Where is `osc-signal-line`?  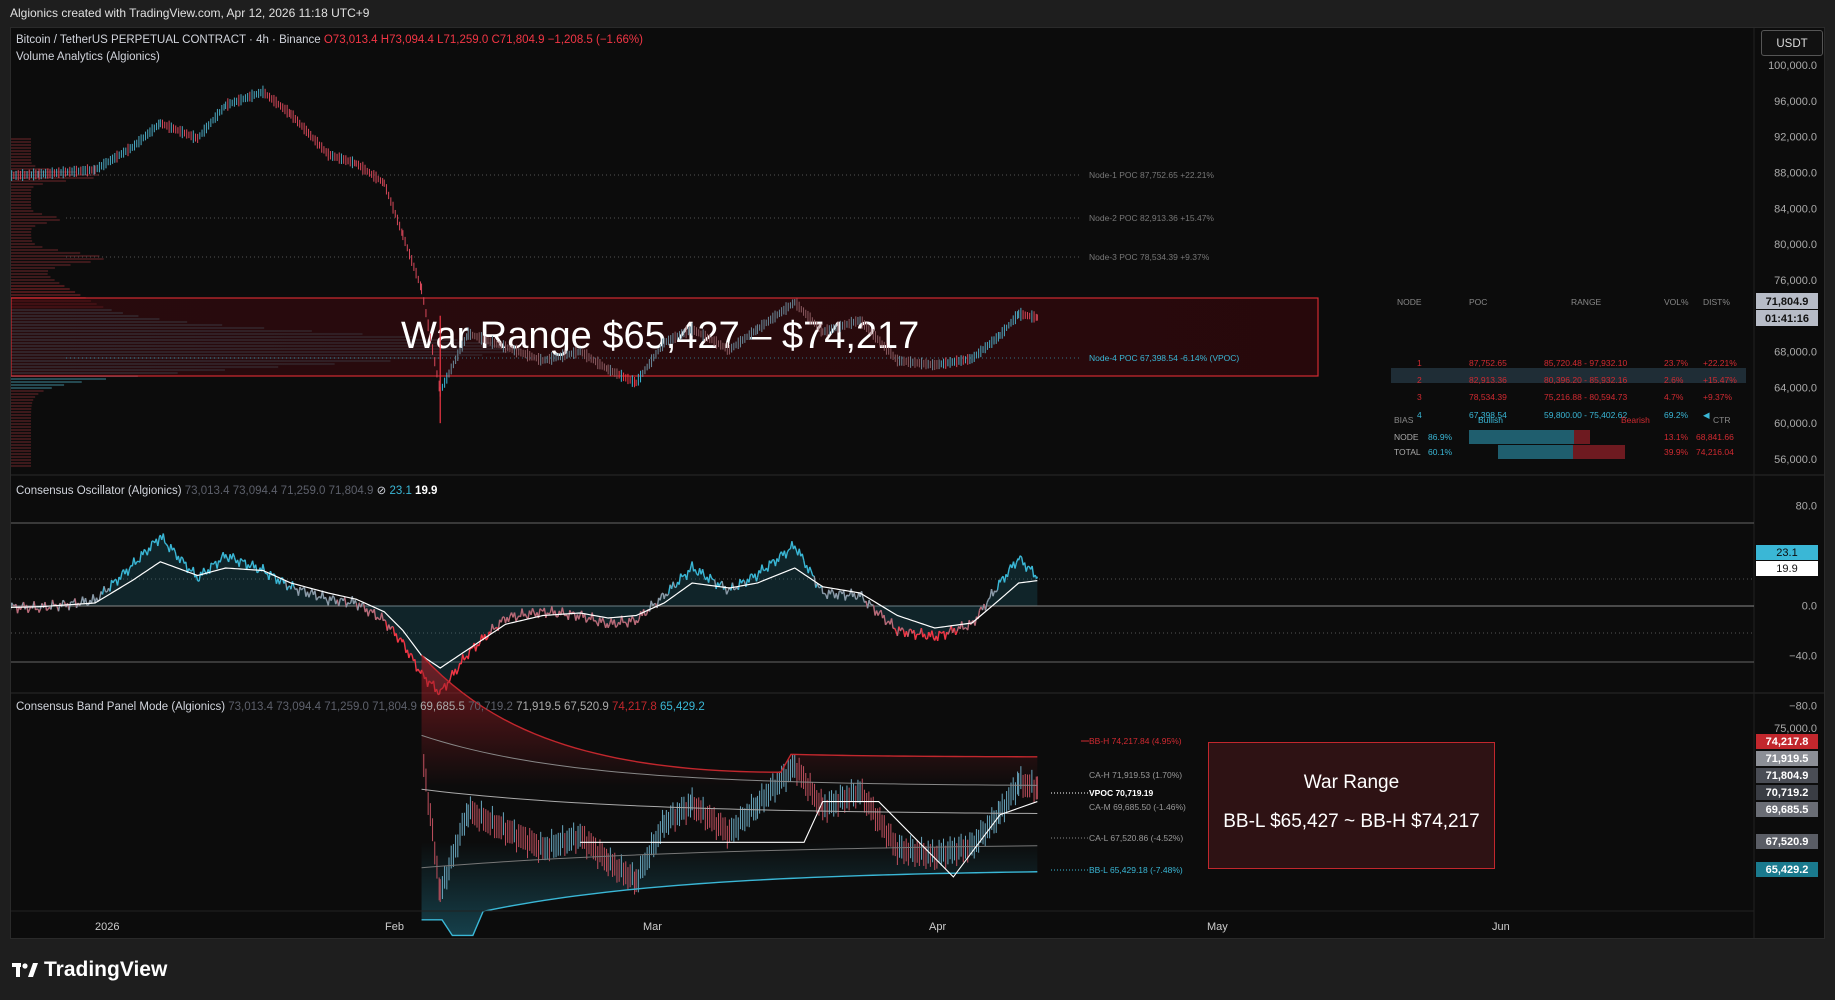
osc-signal-line is located at coordinates (524, 615).